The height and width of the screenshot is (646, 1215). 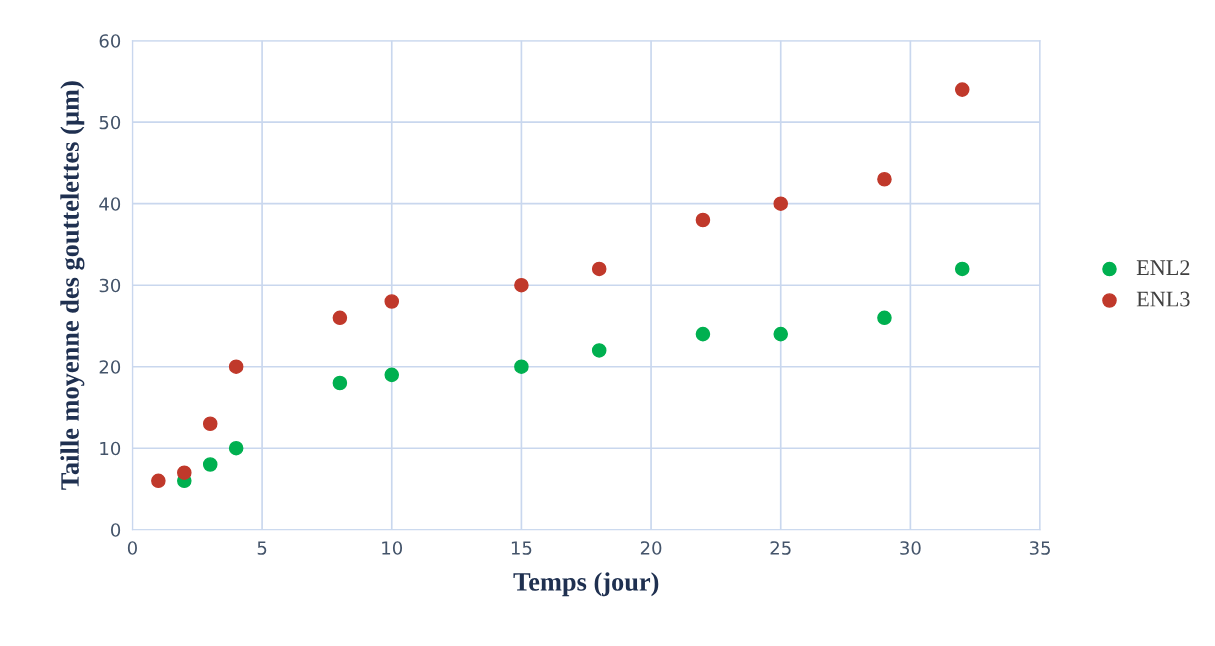 I want to click on x-tick-label: 35, so click(x=1039, y=548).